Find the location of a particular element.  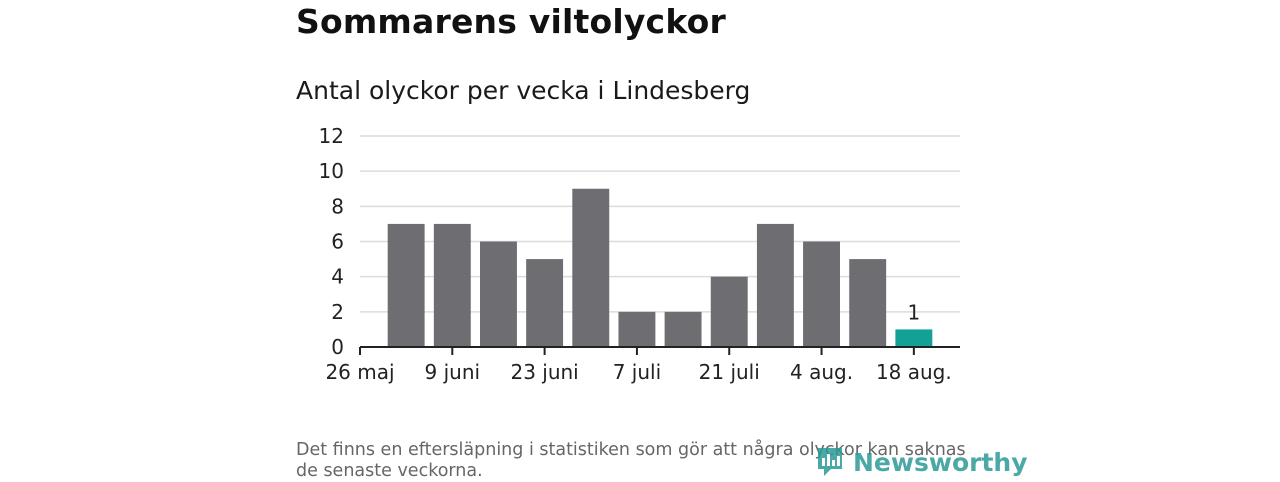

bars is located at coordinates (660, 267).